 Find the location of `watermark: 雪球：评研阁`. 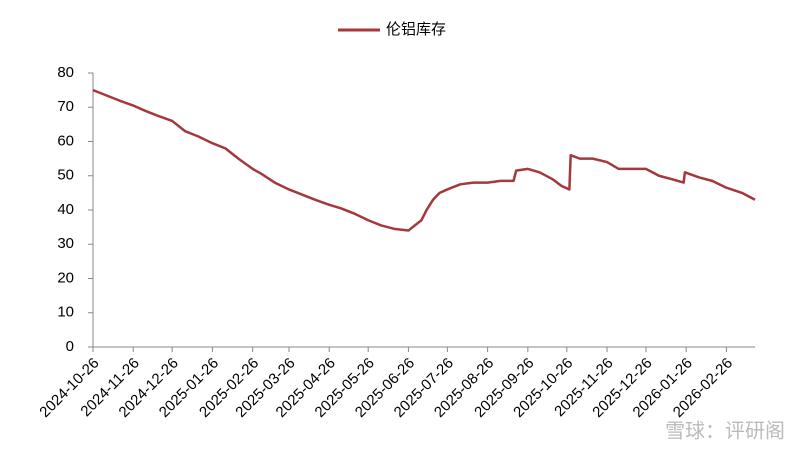

watermark: 雪球：评研阁 is located at coordinates (725, 430).